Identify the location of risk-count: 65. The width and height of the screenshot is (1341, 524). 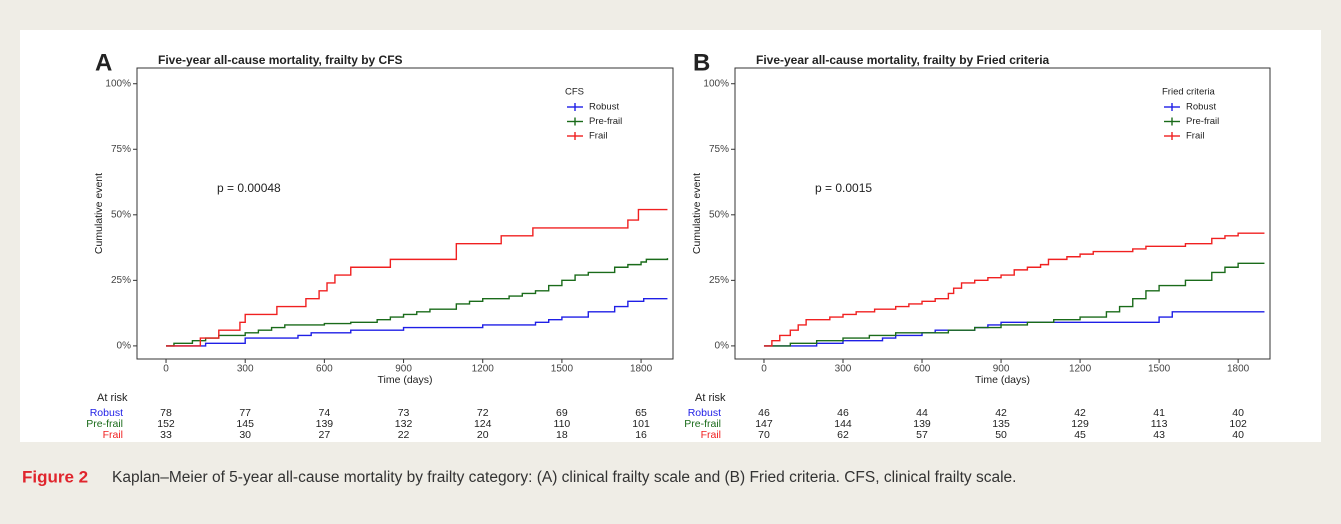
(641, 413).